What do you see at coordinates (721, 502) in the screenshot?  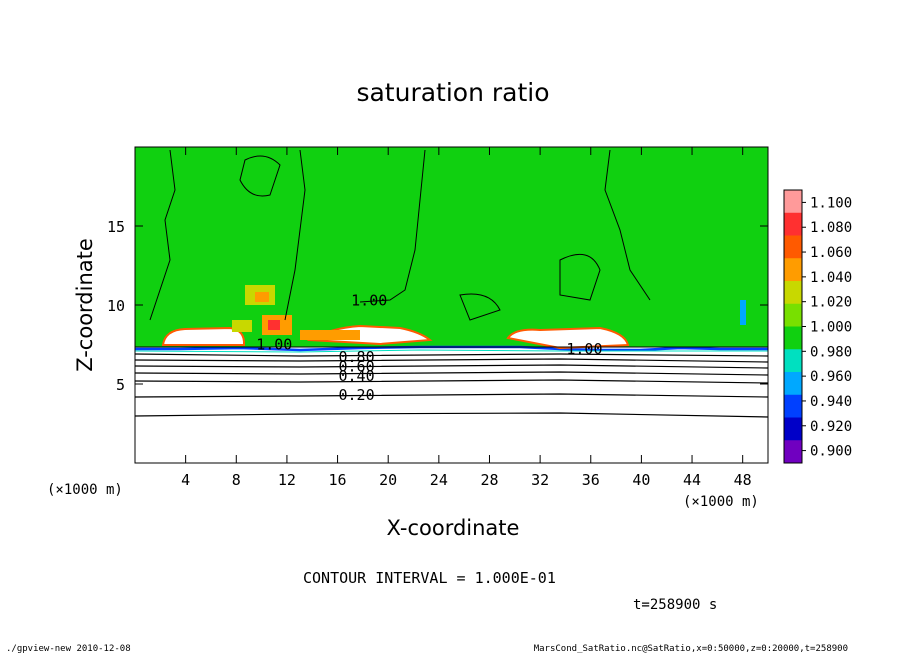 I see `x-unit-right: (×1000 m)` at bounding box center [721, 502].